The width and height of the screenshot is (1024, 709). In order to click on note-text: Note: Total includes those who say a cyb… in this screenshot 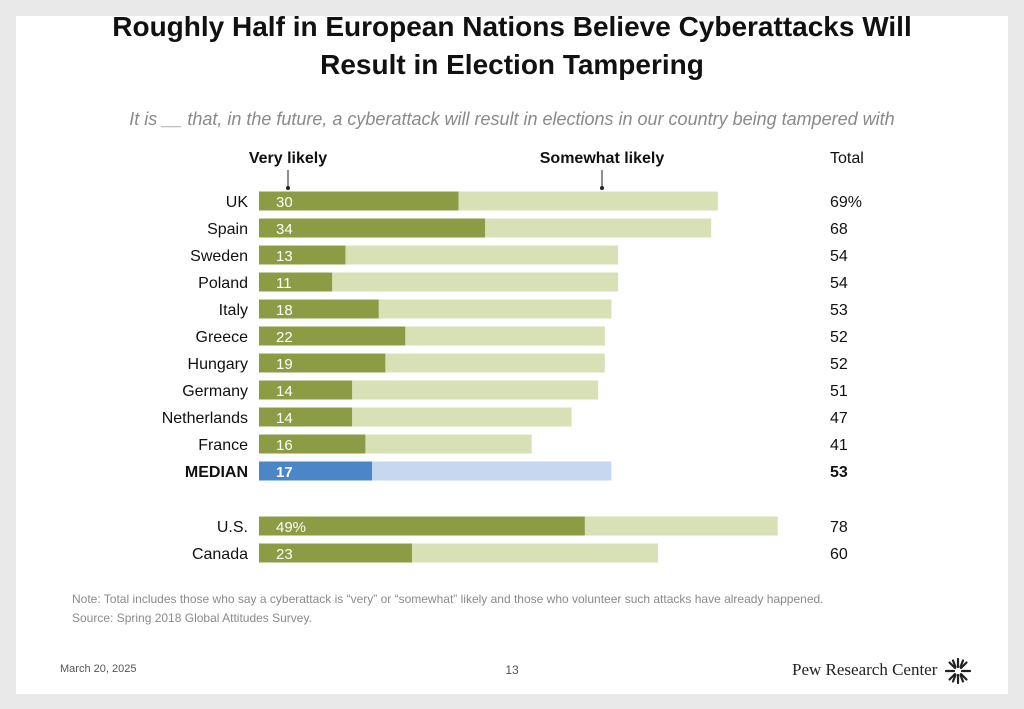, I will do `click(448, 599)`.